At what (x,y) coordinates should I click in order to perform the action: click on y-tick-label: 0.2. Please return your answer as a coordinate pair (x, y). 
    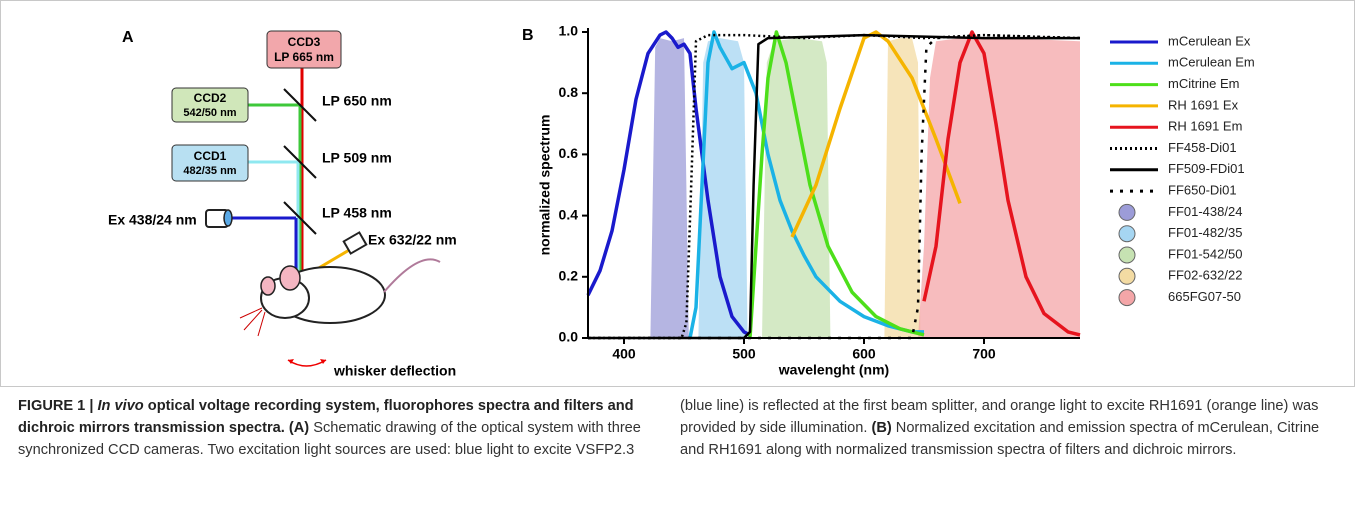
    Looking at the image, I should click on (569, 276).